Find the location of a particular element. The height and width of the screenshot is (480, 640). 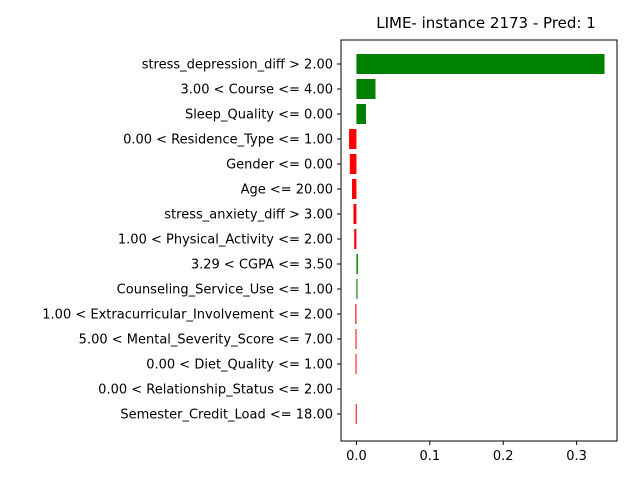

y-tick-label: Gender <= 0.00 is located at coordinates (279, 165).